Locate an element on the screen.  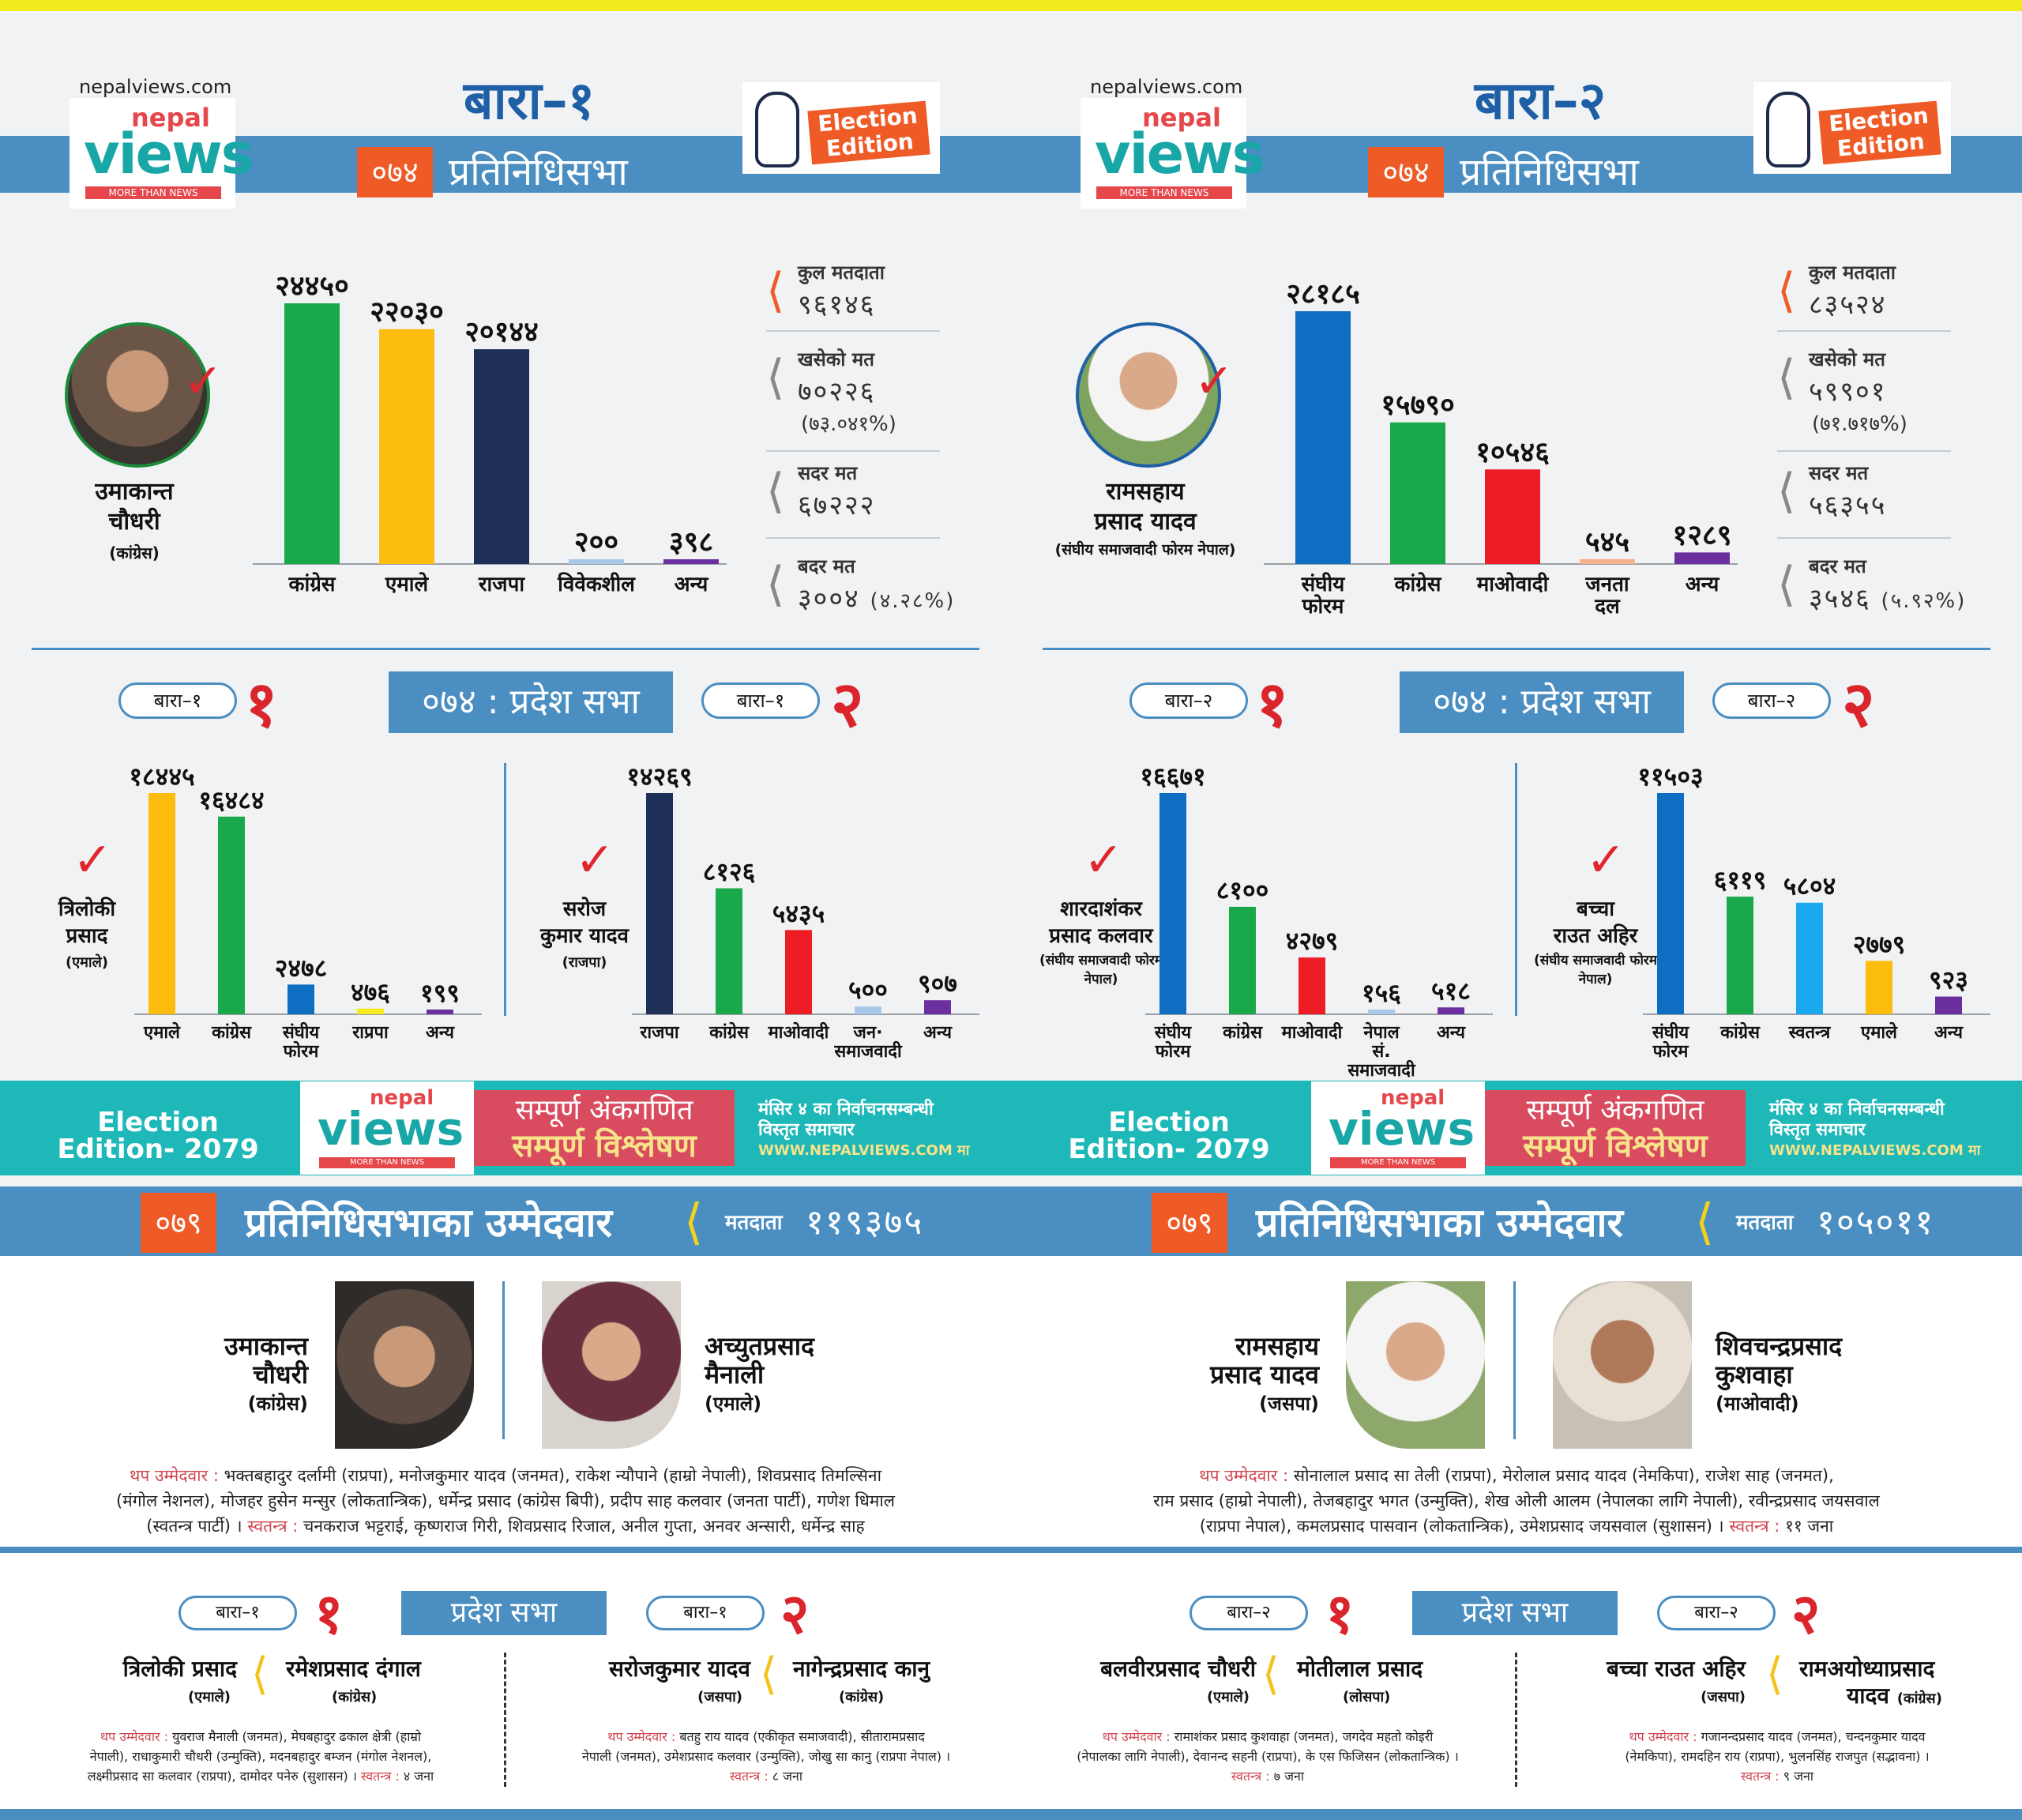
value-label-2: १५७९० is located at coordinates (1418, 405).